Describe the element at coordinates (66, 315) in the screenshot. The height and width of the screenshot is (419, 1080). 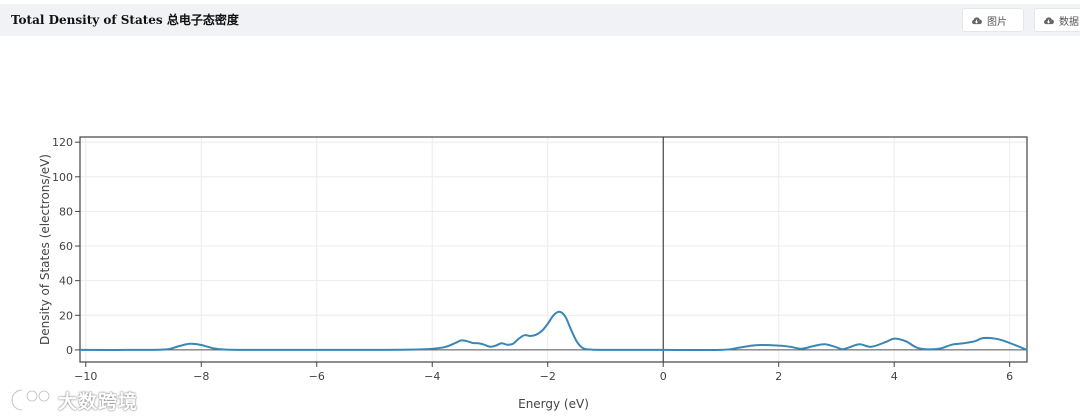
I see `y-tick-label: 20` at that location.